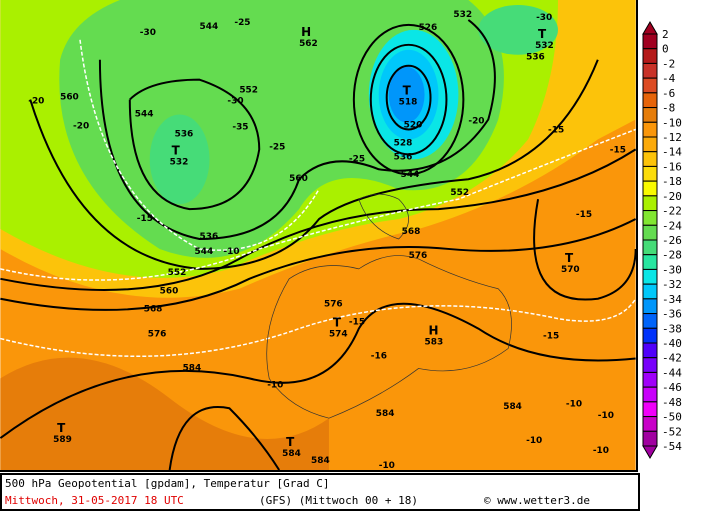 The width and height of the screenshot is (704, 513). I want to click on system-label: 532, so click(179, 162).